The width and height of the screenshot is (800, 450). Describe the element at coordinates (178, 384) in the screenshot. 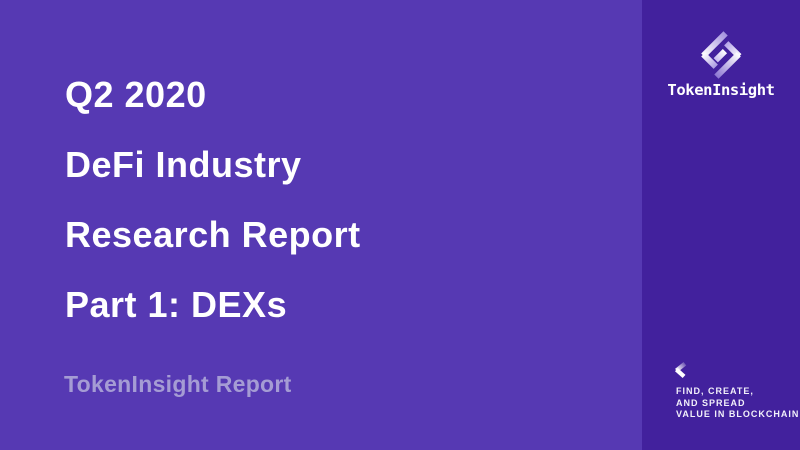

I see `report-subtitle: TokenInsight Report` at that location.